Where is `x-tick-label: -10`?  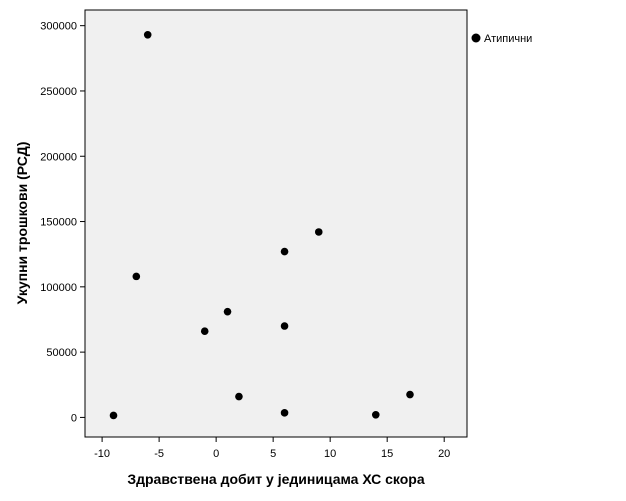
x-tick-label: -10 is located at coordinates (102, 454).